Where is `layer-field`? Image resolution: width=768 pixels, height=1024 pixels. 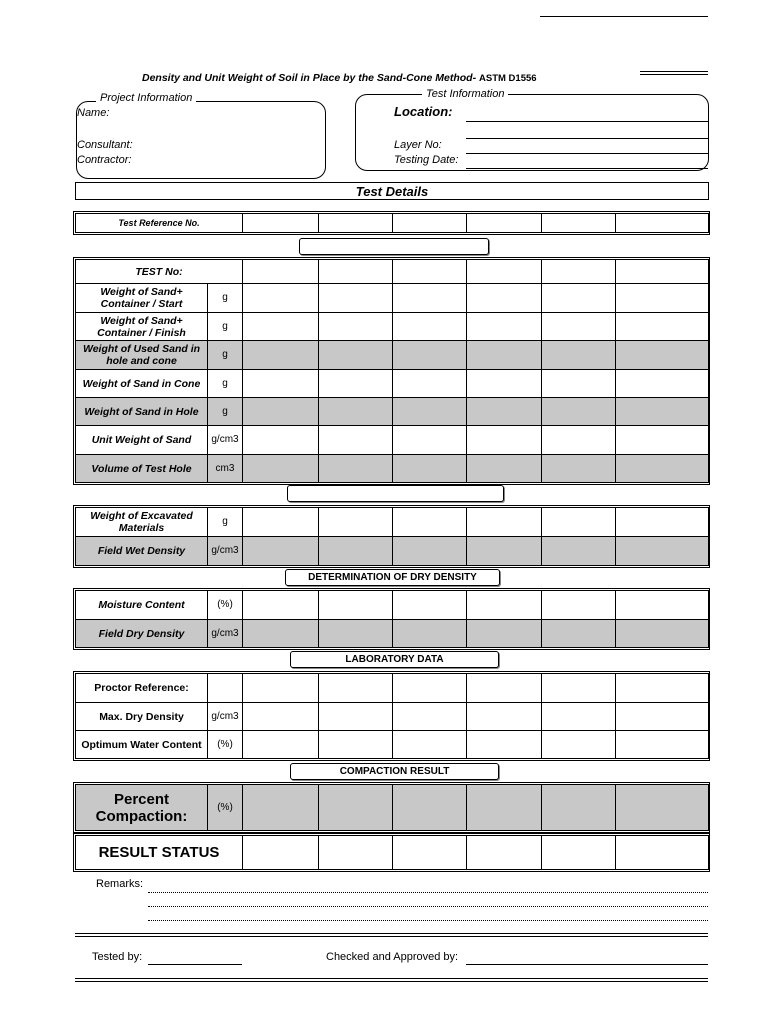
layer-field is located at coordinates (587, 153).